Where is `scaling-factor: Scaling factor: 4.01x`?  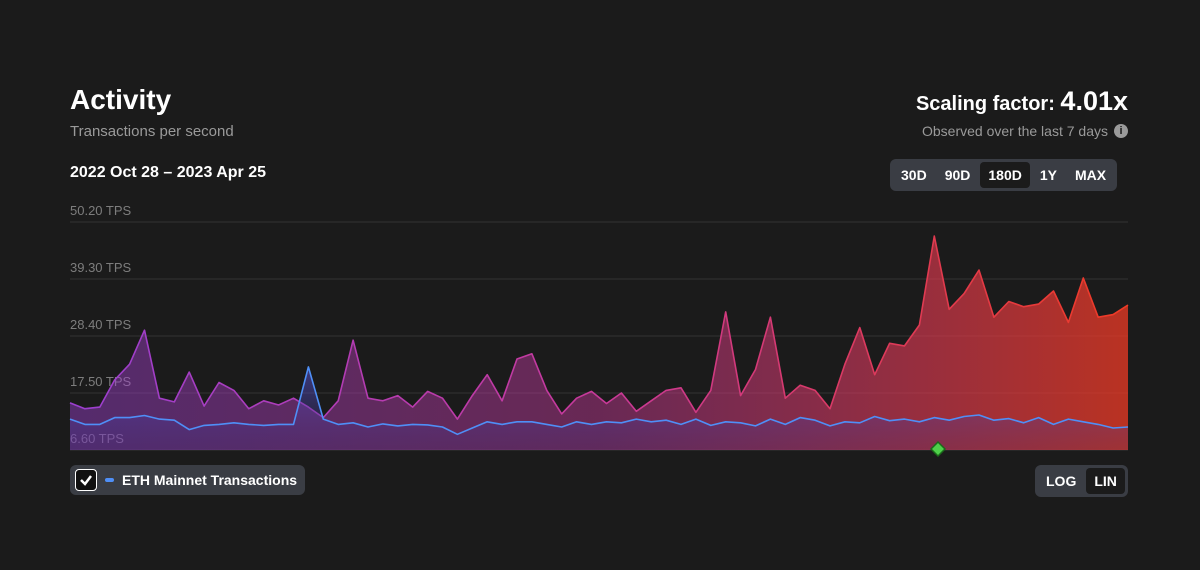 scaling-factor: Scaling factor: 4.01x is located at coordinates (1022, 101).